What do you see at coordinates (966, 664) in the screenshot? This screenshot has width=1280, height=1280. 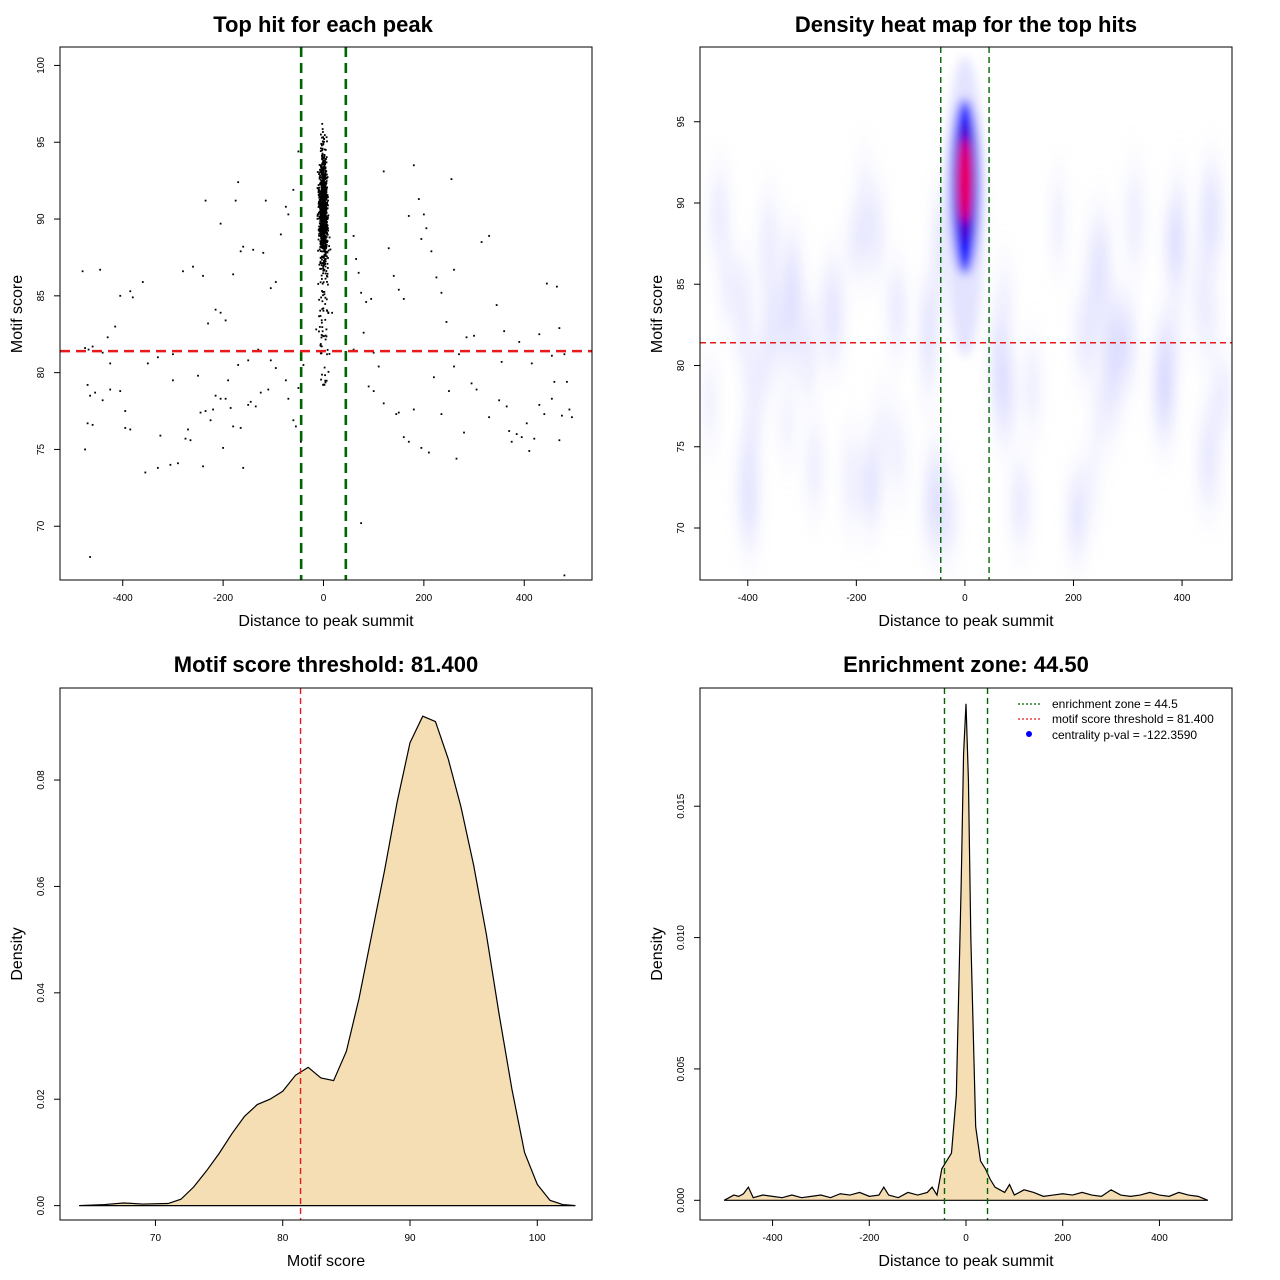 I see `panel-title: Enrichment zone: 44.50` at bounding box center [966, 664].